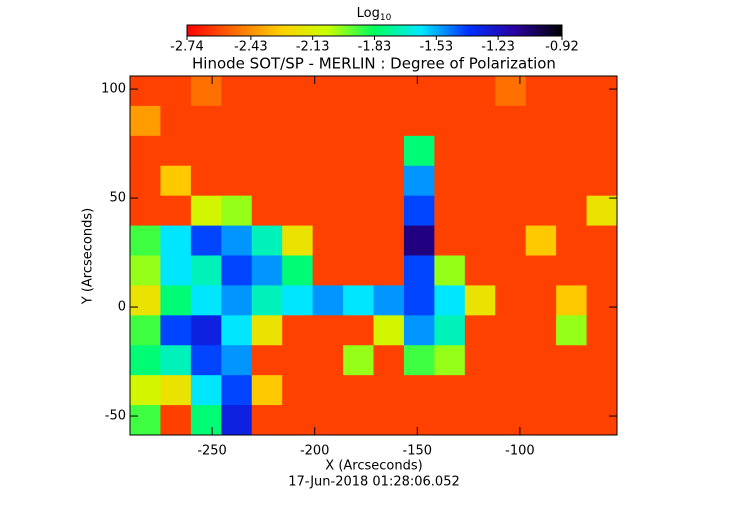 The height and width of the screenshot is (512, 748). Describe the element at coordinates (373, 466) in the screenshot. I see `x-axis-label: X (Arcseconds)` at that location.